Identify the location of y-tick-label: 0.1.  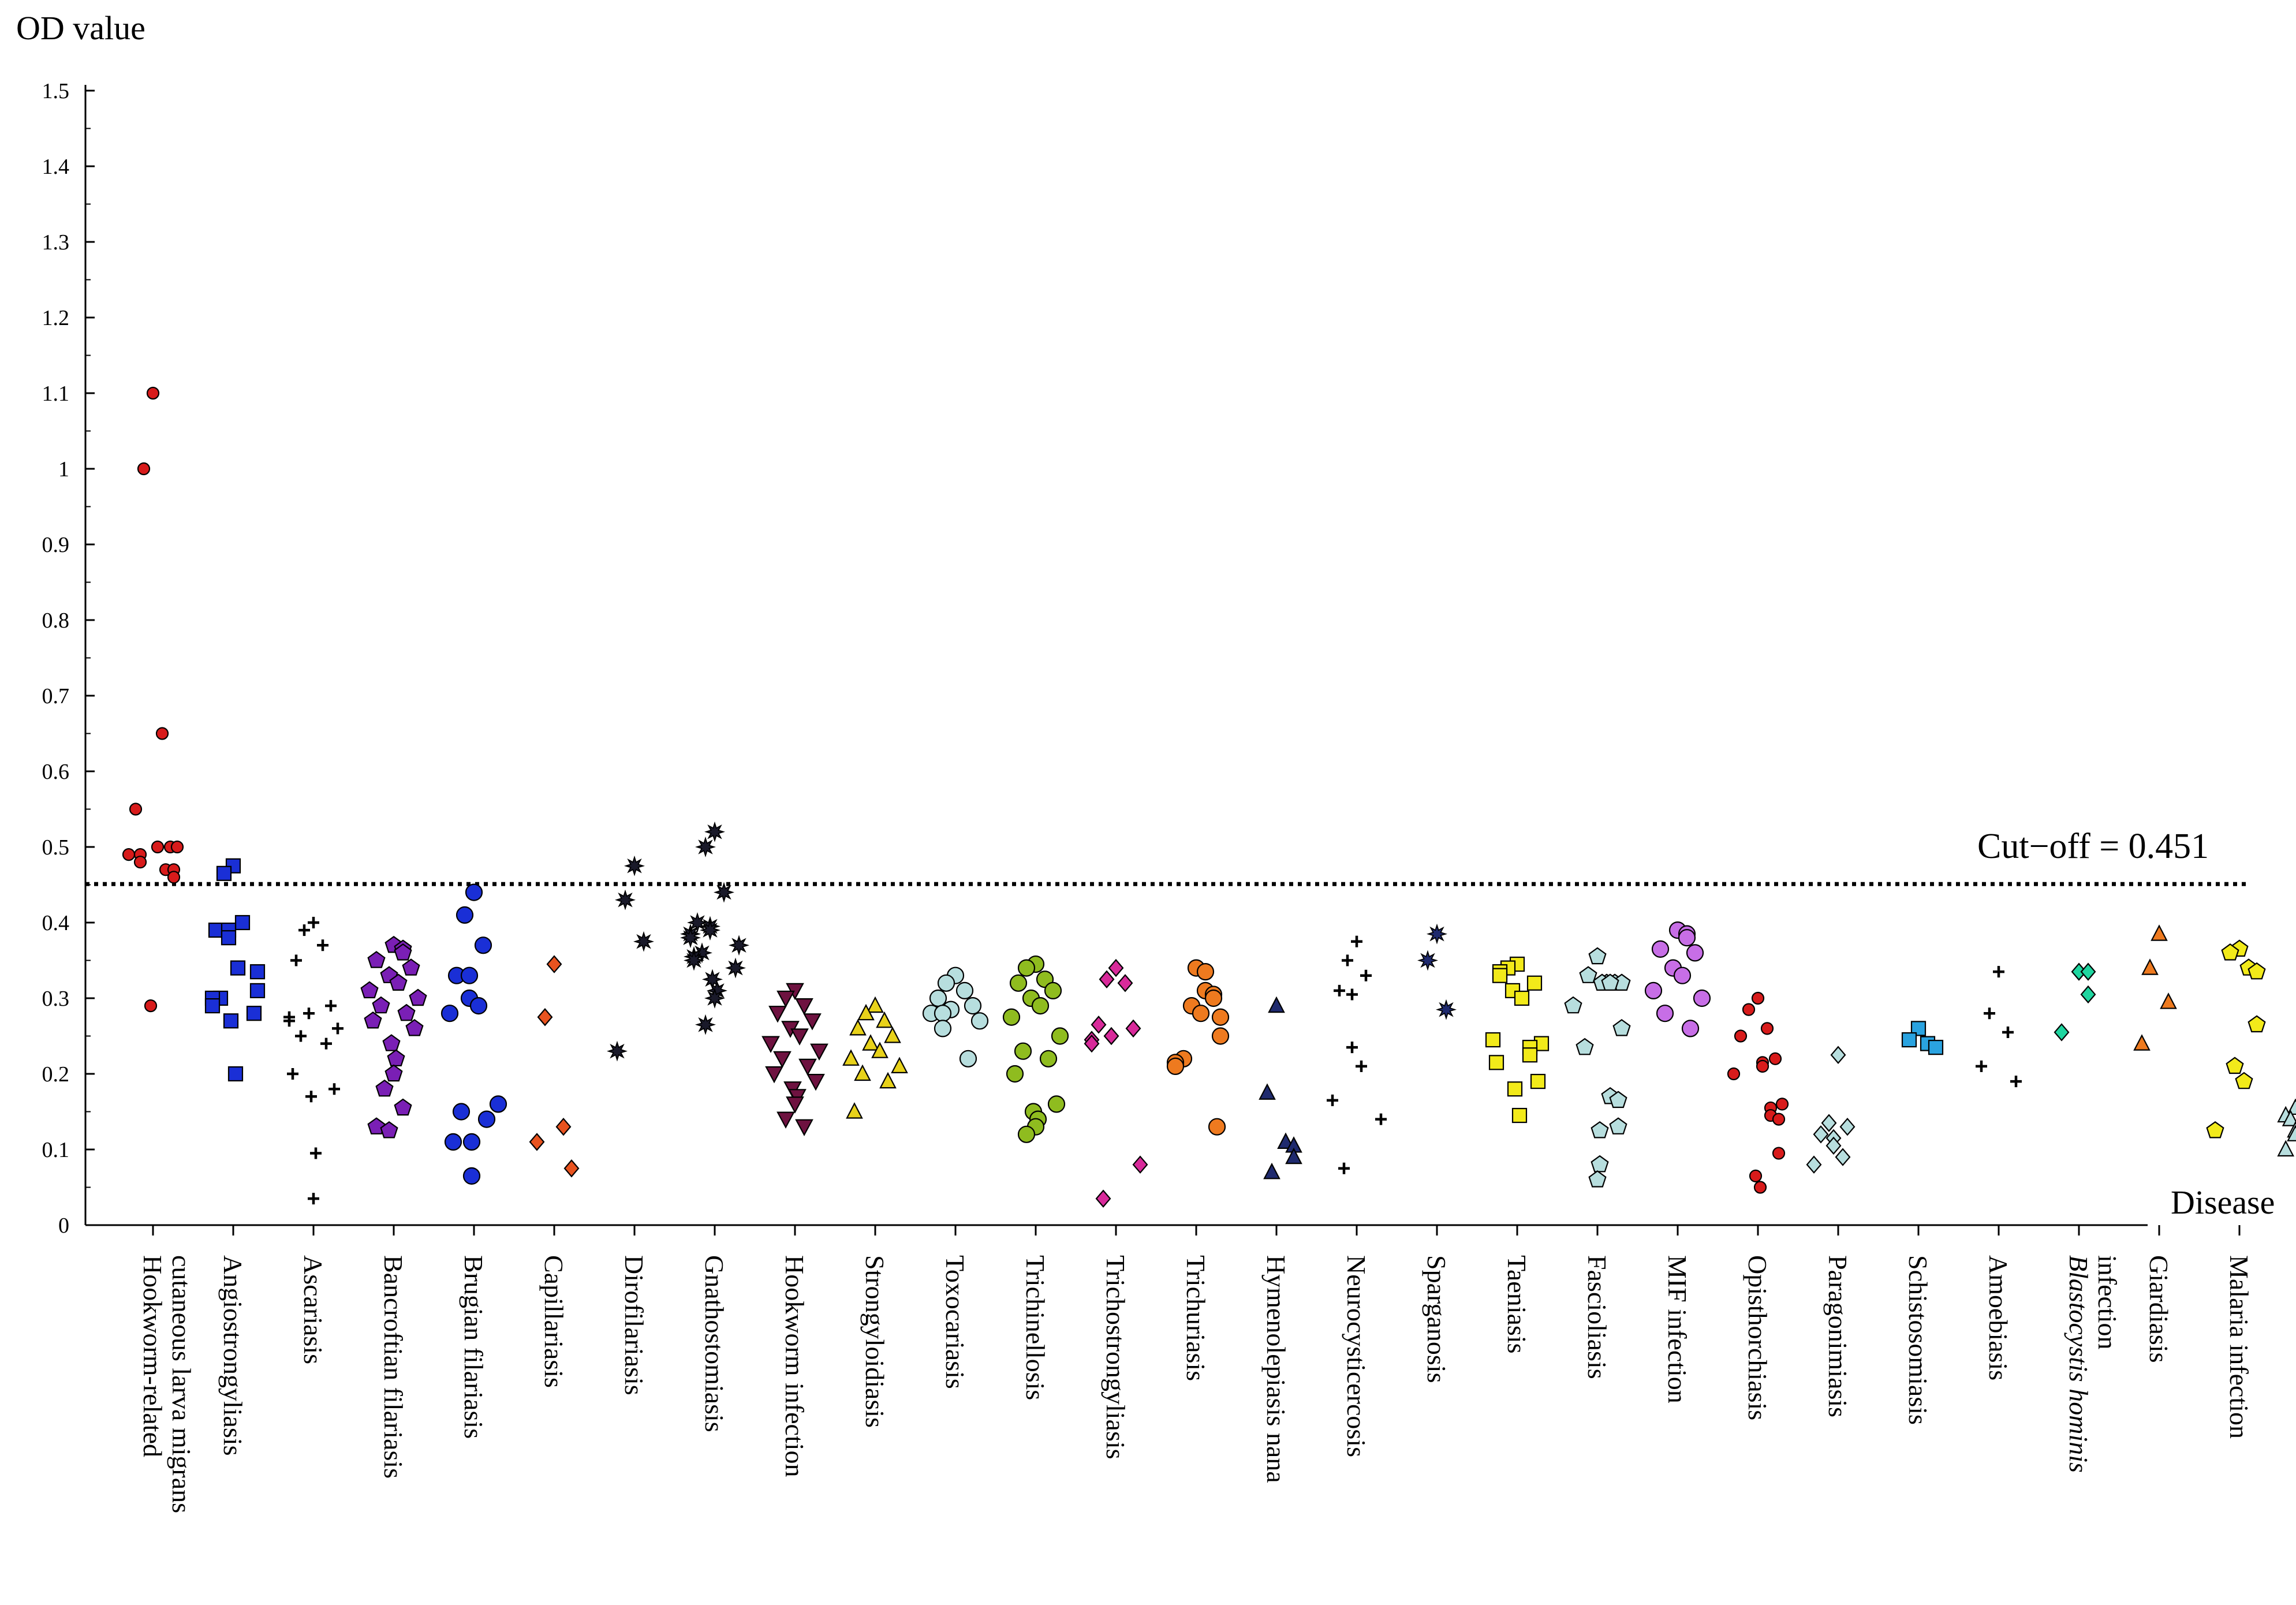
(56, 1150).